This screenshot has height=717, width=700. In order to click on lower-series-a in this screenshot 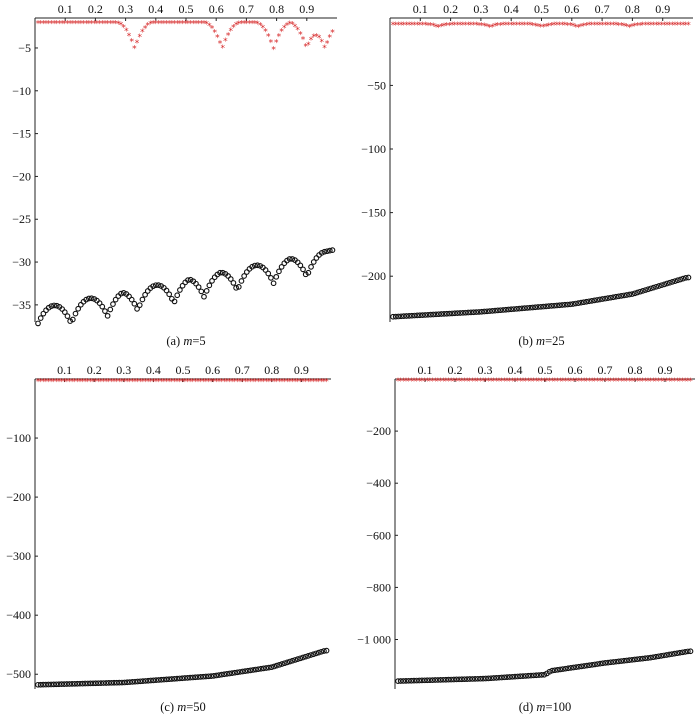, I will do `click(185, 287)`.